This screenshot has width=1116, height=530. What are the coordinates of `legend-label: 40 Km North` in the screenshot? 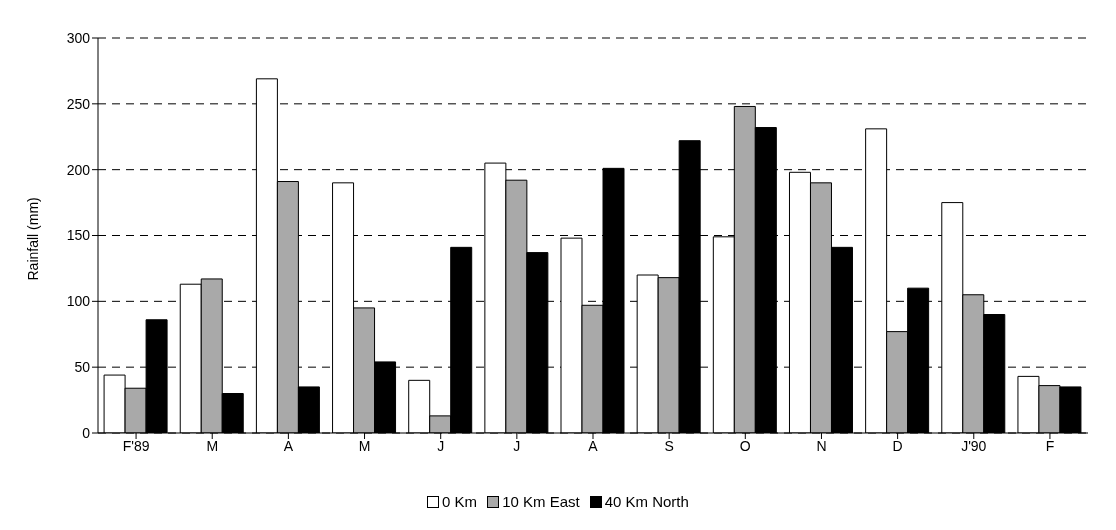 It's located at (646, 501).